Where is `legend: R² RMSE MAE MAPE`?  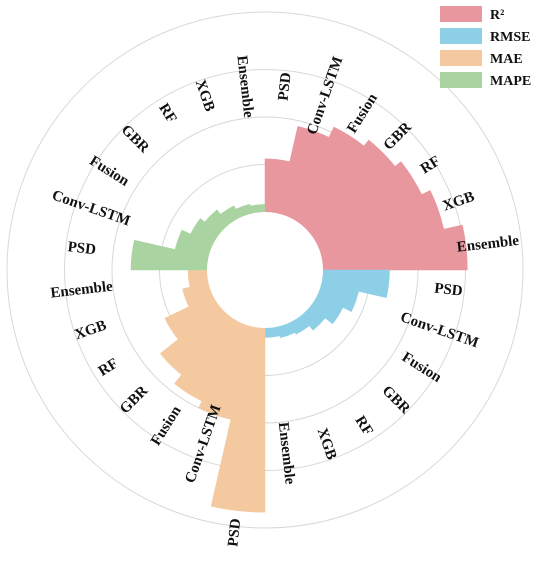
legend: R² RMSE MAE MAPE is located at coordinates (485, 47).